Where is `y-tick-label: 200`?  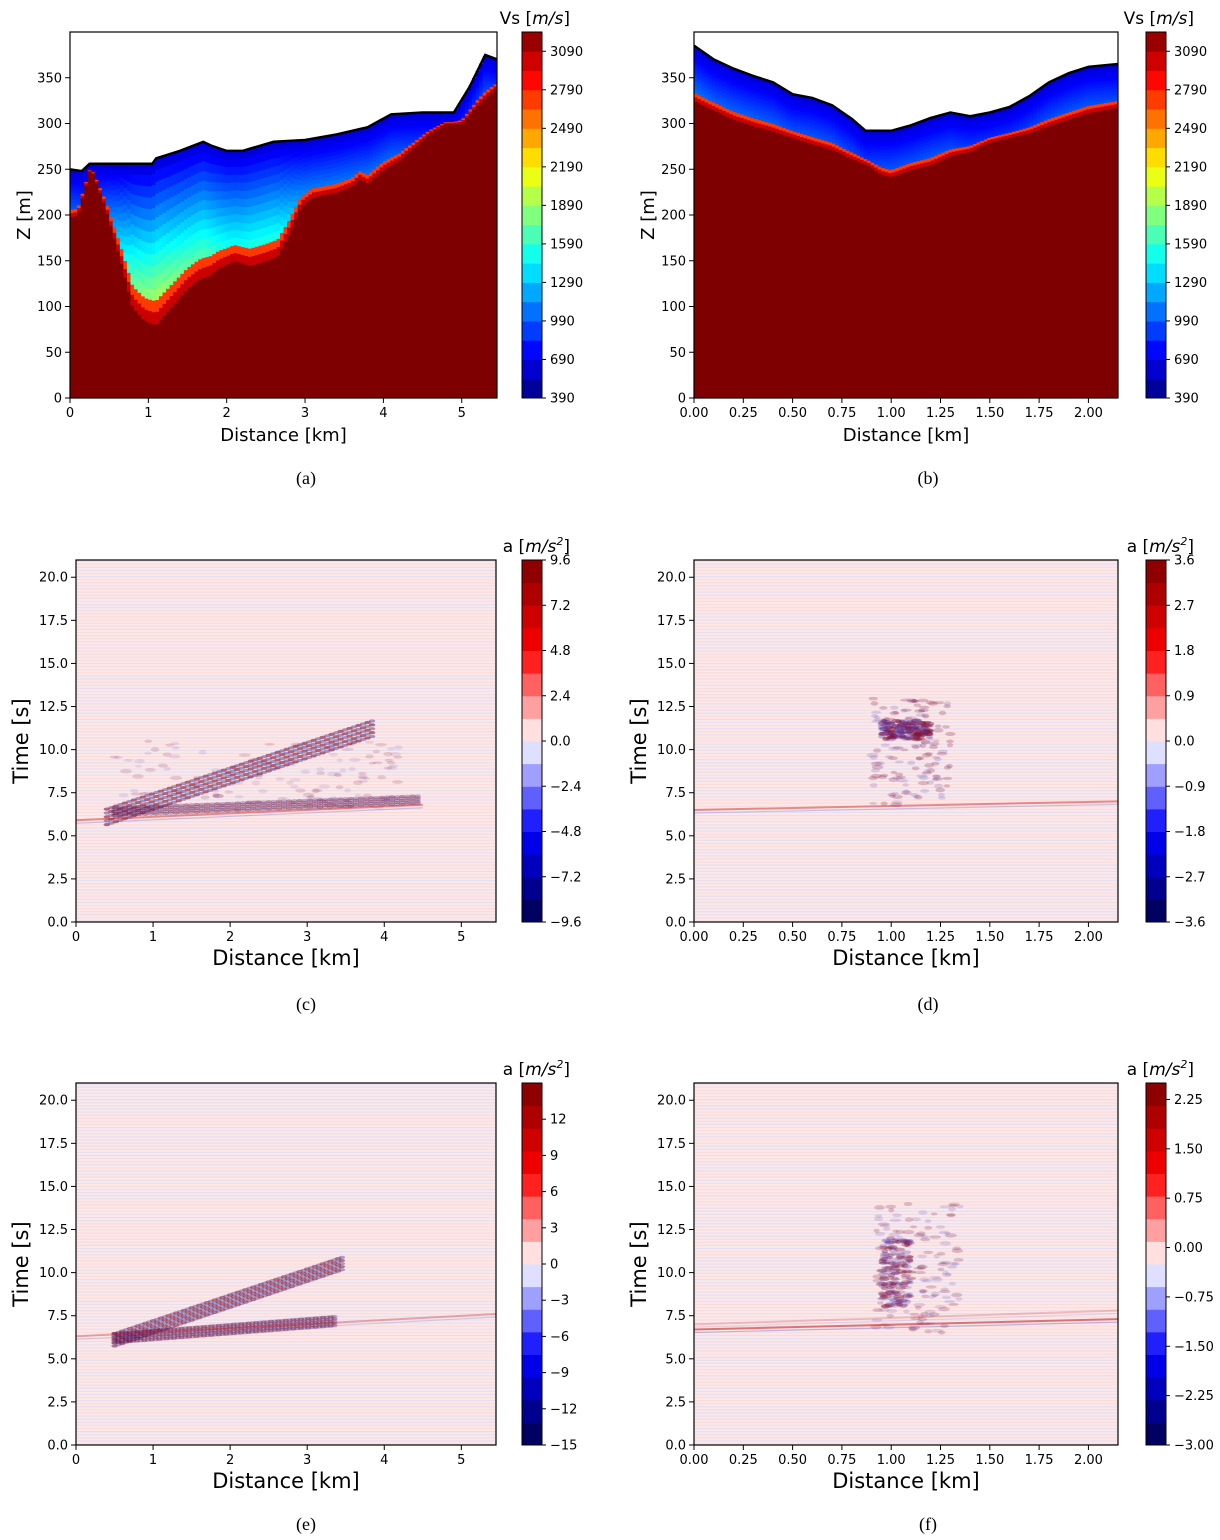
y-tick-label: 200 is located at coordinates (49, 216).